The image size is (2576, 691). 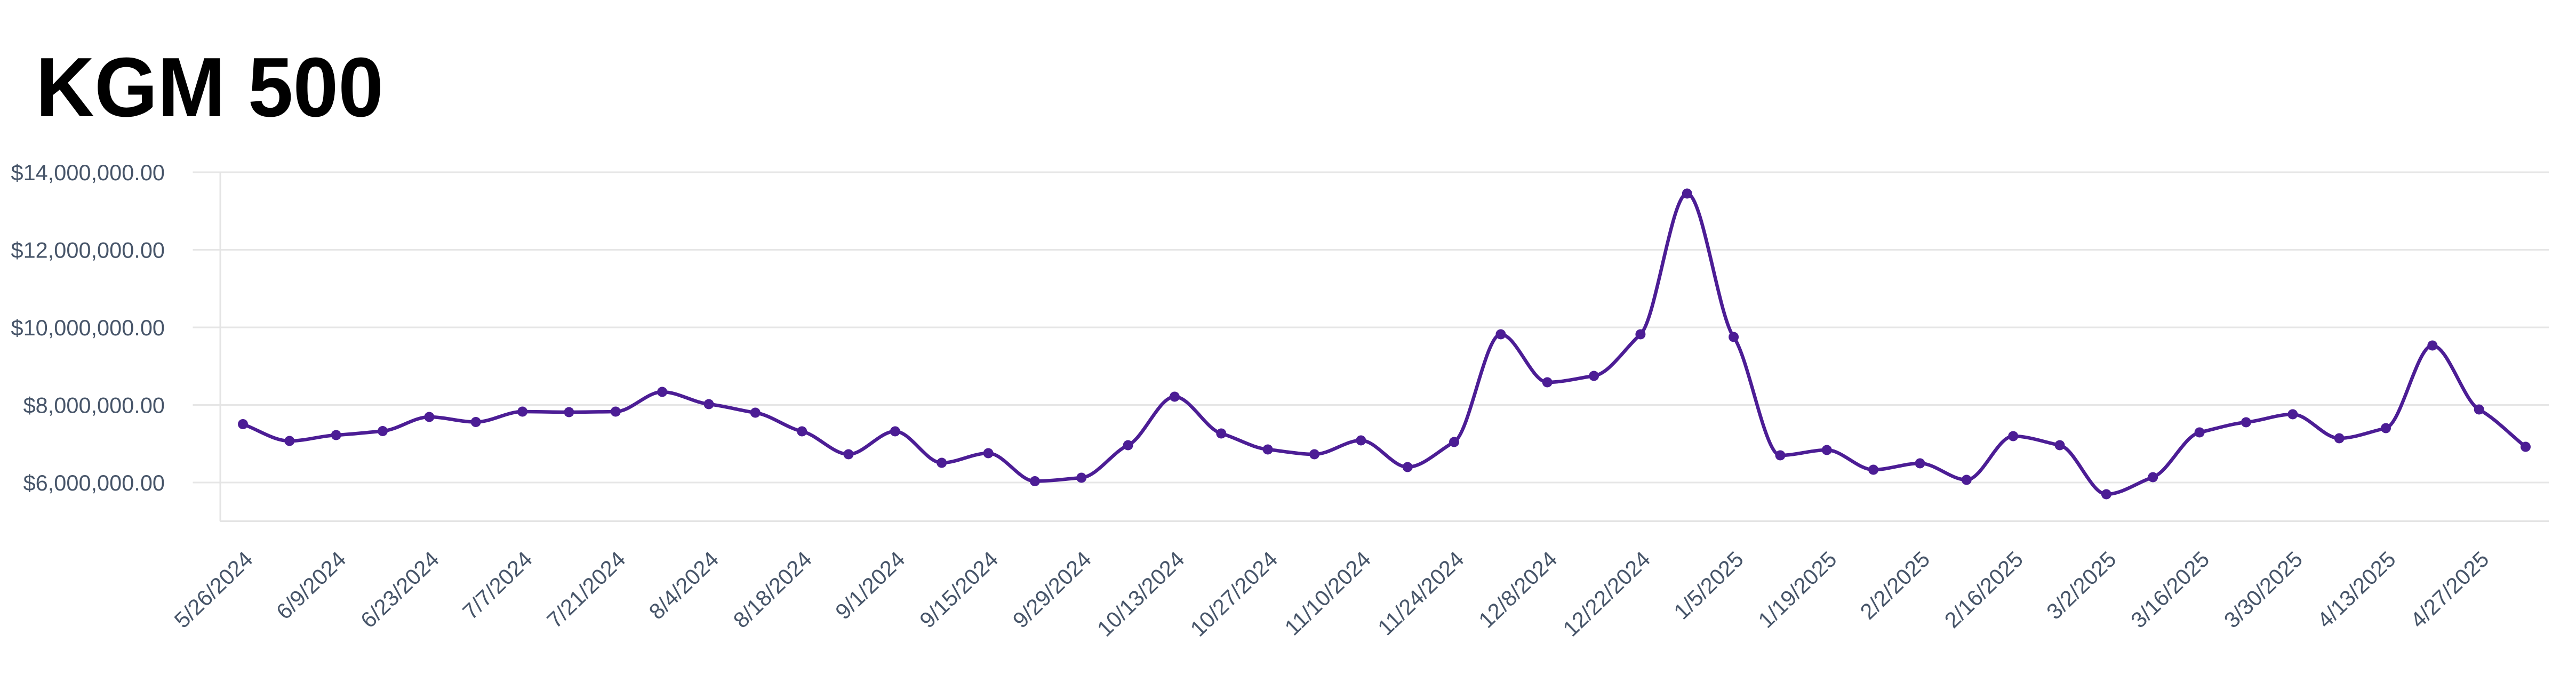 I want to click on svg-text: $14,000,000.00, so click(x=88, y=172).